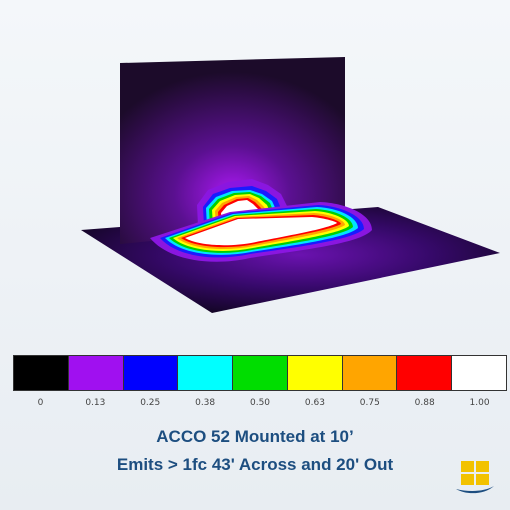 The height and width of the screenshot is (510, 510). What do you see at coordinates (314, 403) in the screenshot?
I see `legend-tick-label: 0.63` at bounding box center [314, 403].